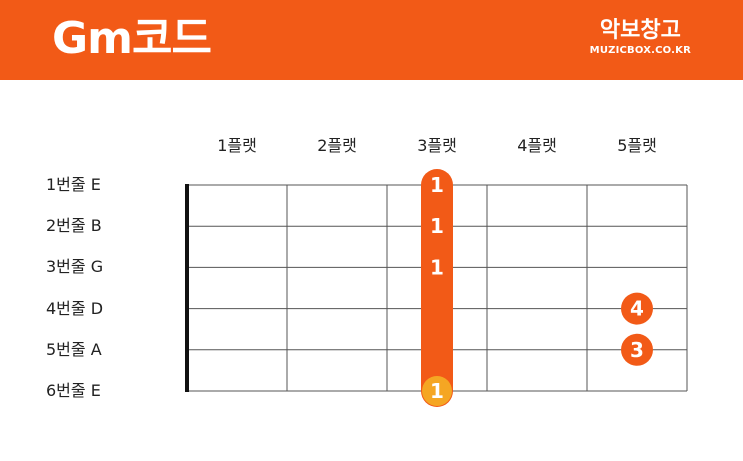  I want to click on fret-label: 4플랫, so click(537, 145).